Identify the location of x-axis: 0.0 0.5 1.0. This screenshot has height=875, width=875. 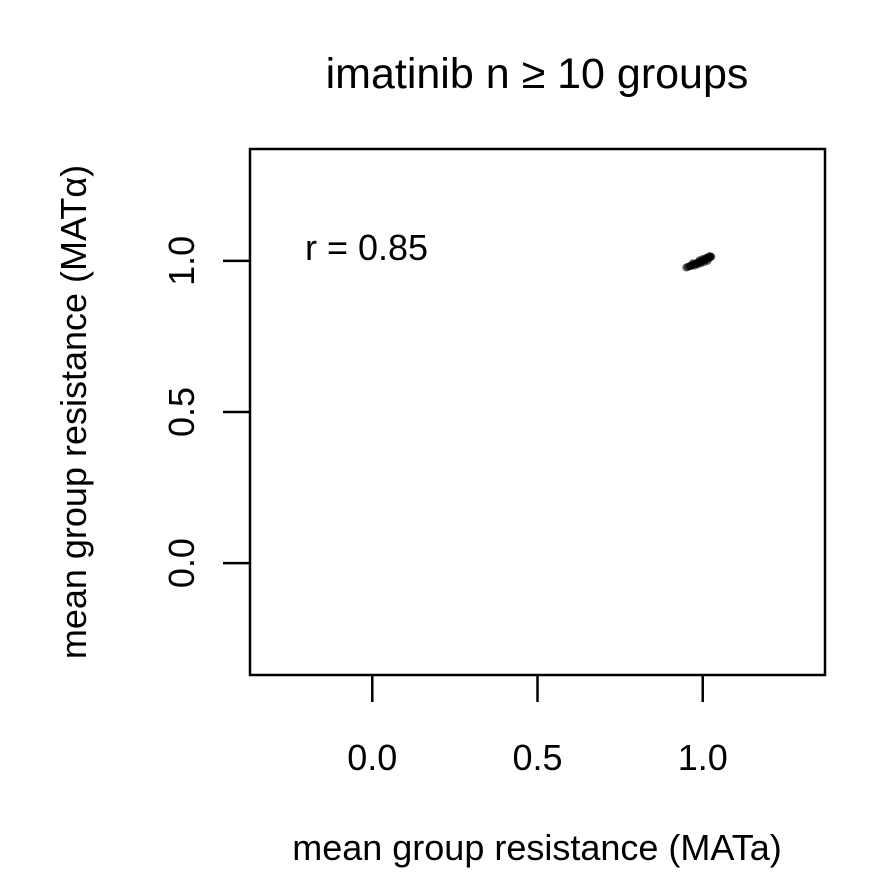
(537, 726).